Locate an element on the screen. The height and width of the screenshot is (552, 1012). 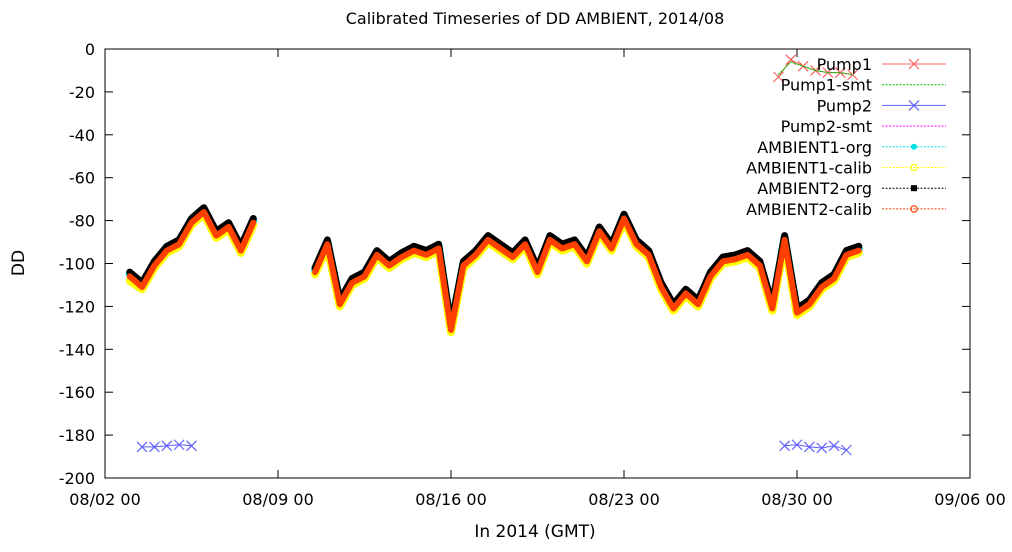
y-tick-label: -160 is located at coordinates (77, 392).